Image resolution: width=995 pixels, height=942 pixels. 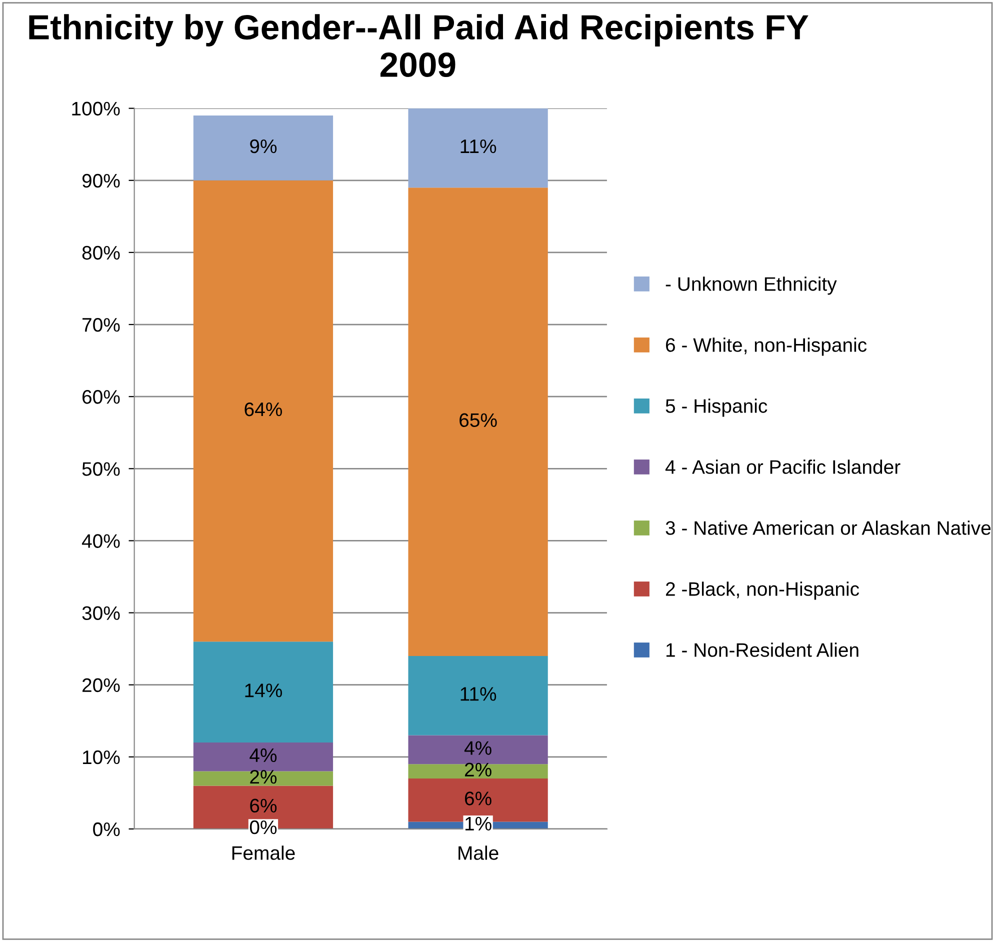 I want to click on legend-label: 6 - White, non-Hispanic, so click(x=766, y=347).